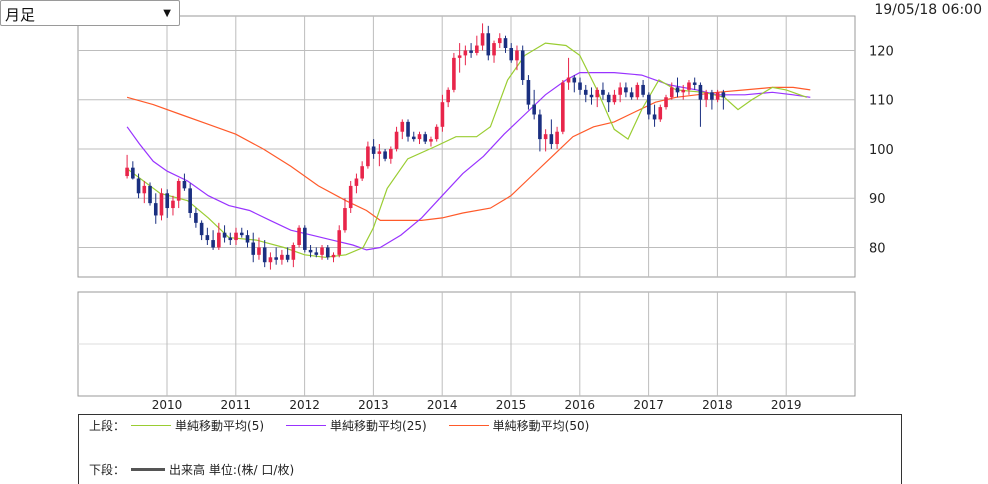  I want to click on legend-swatch-ma25, so click(306, 425).